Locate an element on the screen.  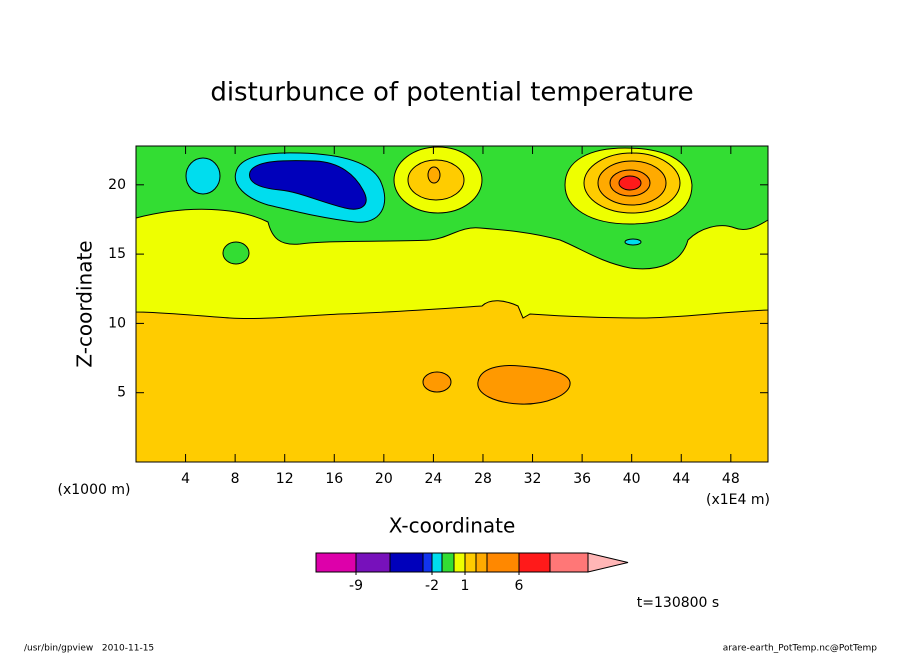
x-tick-label: 16 is located at coordinates (334, 479).